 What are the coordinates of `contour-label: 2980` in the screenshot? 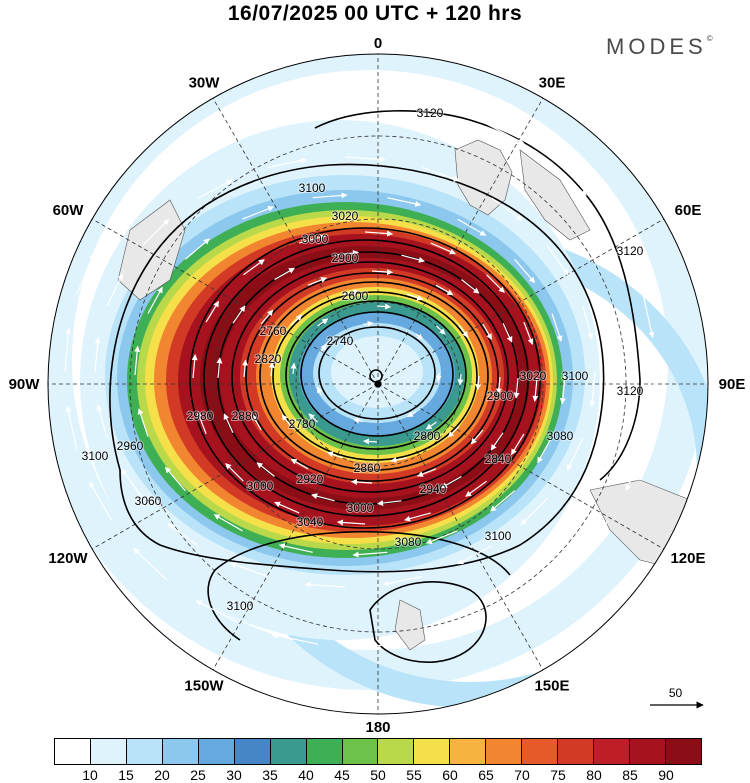 It's located at (200, 416).